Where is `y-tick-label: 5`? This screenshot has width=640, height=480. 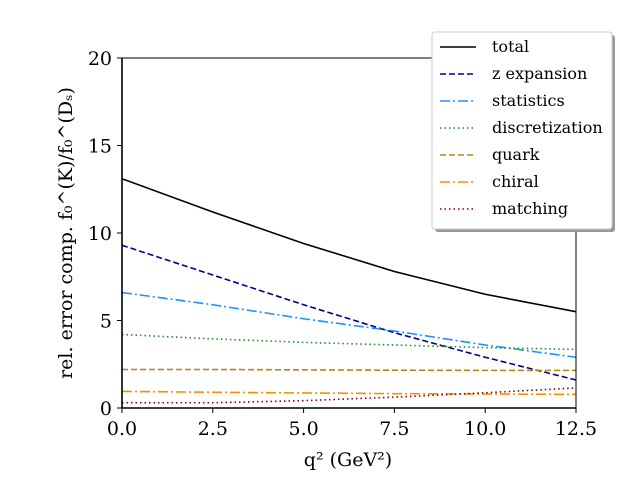
y-tick-label: 5 is located at coordinates (106, 322).